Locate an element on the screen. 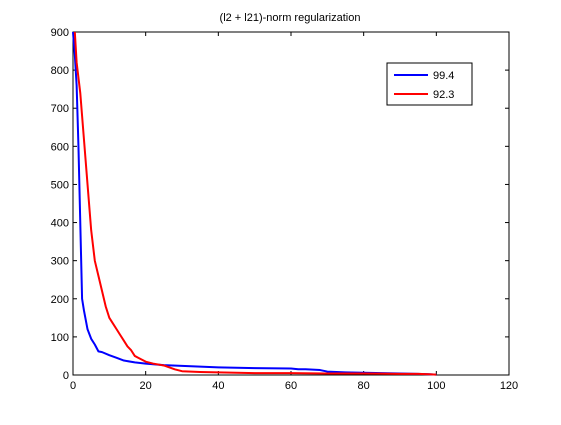 This screenshot has height=425, width=561. x-tick-label: 120 is located at coordinates (509, 386).